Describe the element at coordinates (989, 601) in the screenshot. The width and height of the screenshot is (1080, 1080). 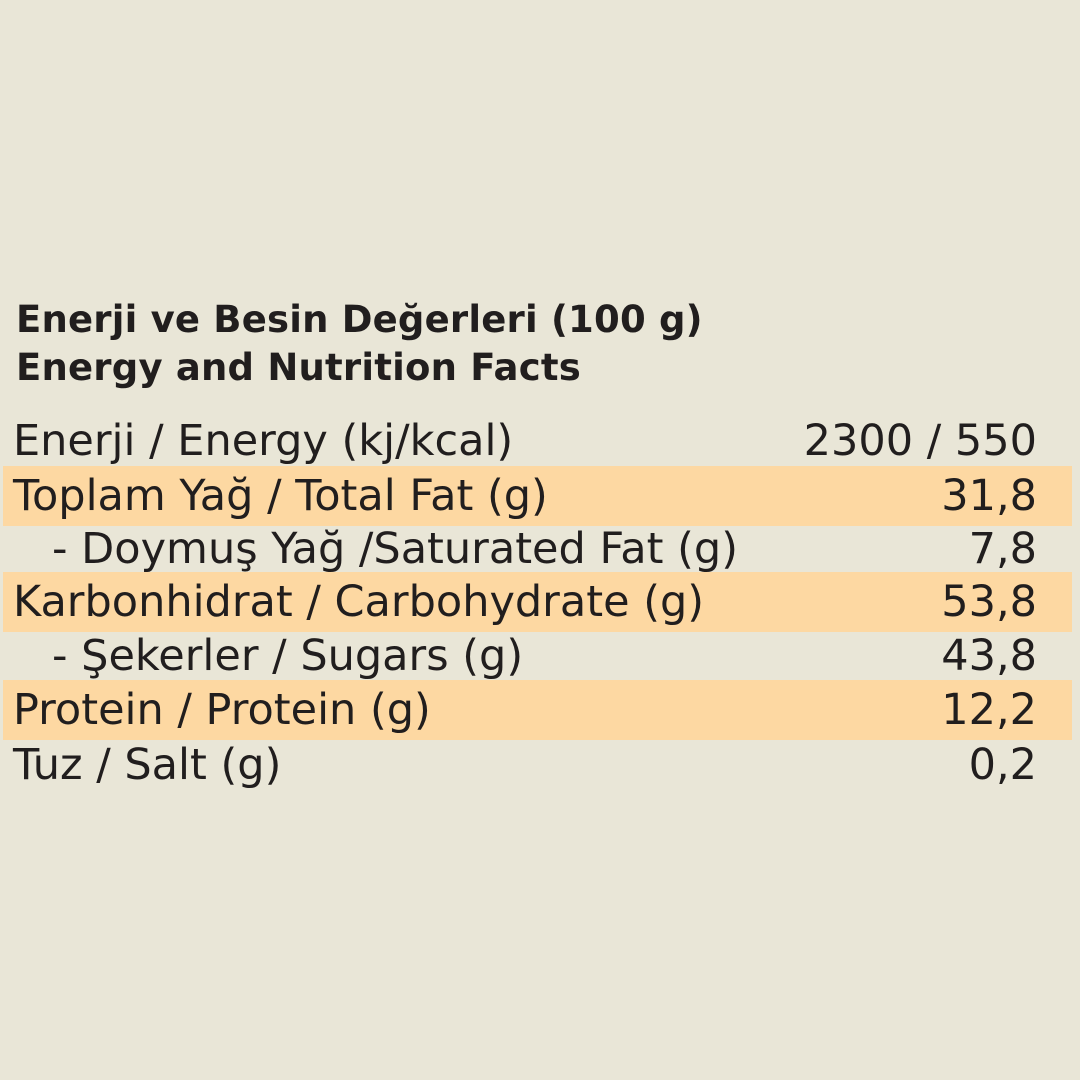
I see `row-value: 53,8` at that location.